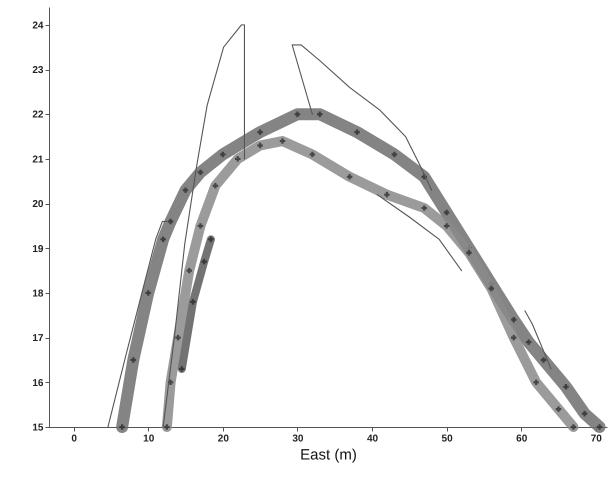 This screenshot has height=488, width=613. I want to click on x-tick-label: 70, so click(596, 439).